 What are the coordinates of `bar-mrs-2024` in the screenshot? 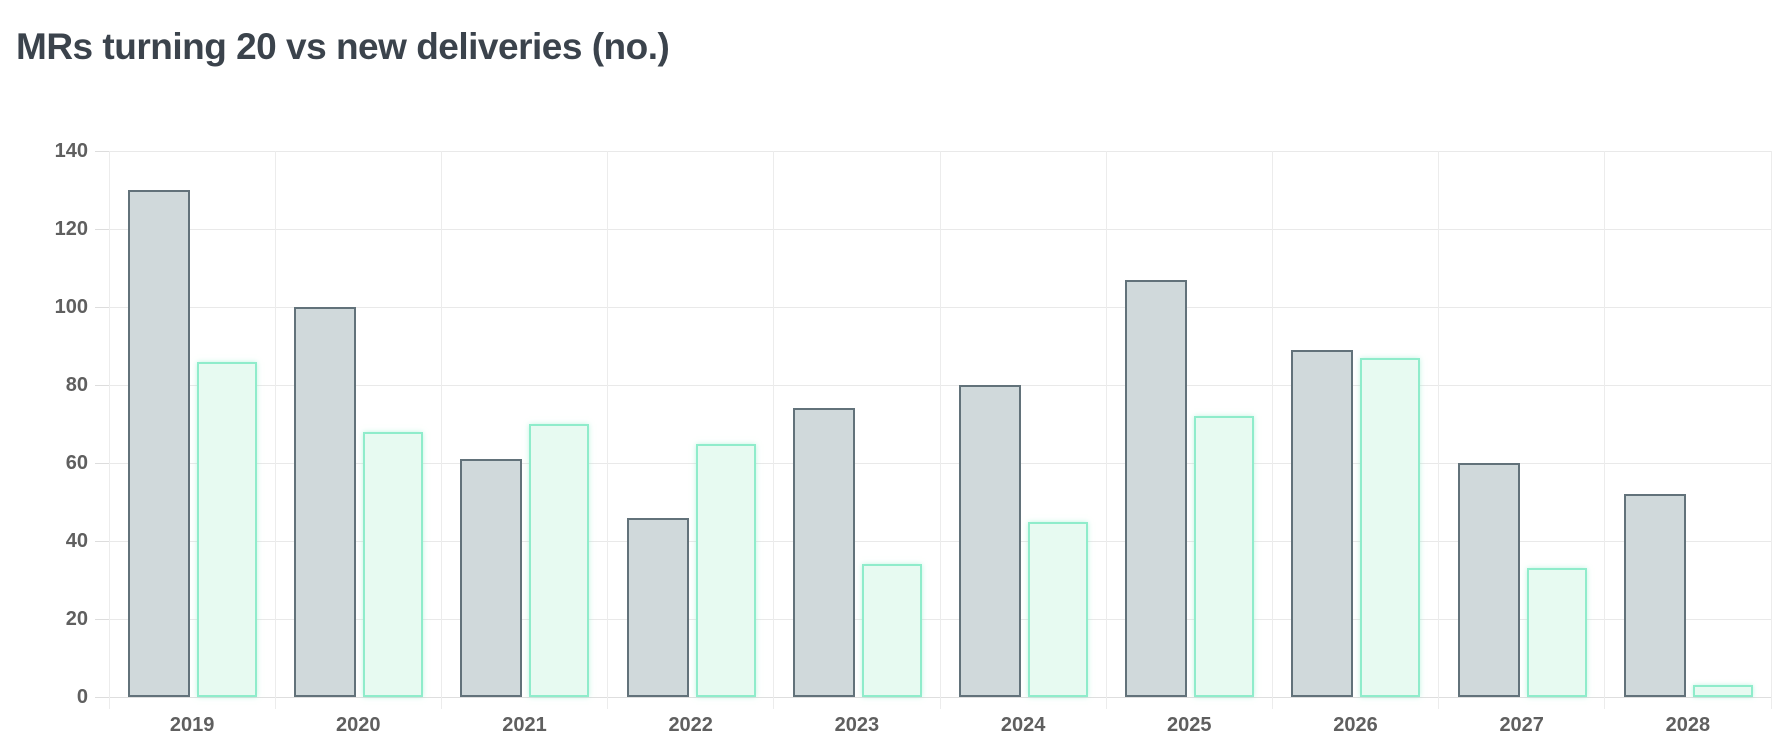 It's located at (990, 541).